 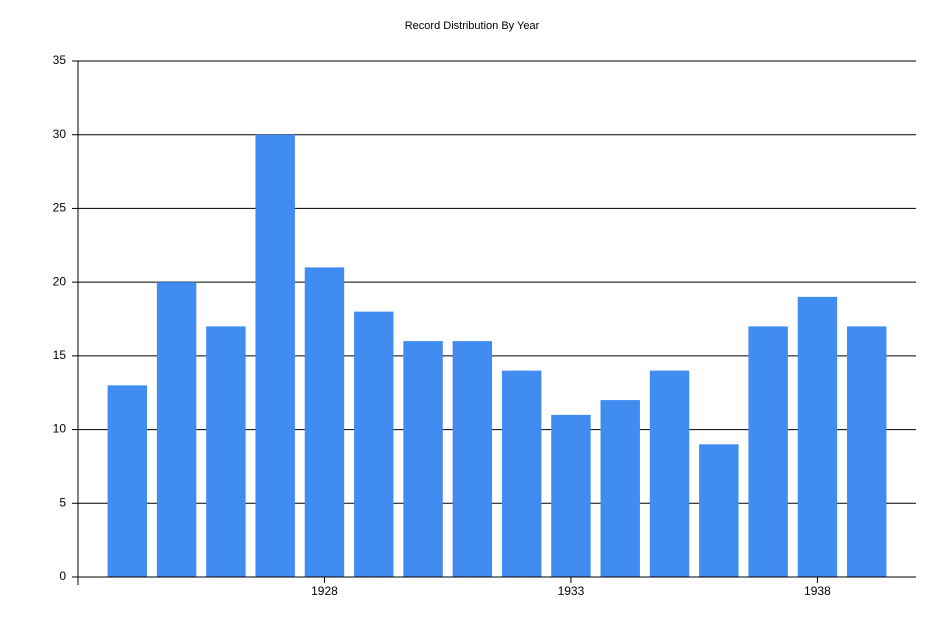 I want to click on y-tick-label: 5, so click(x=62, y=502).